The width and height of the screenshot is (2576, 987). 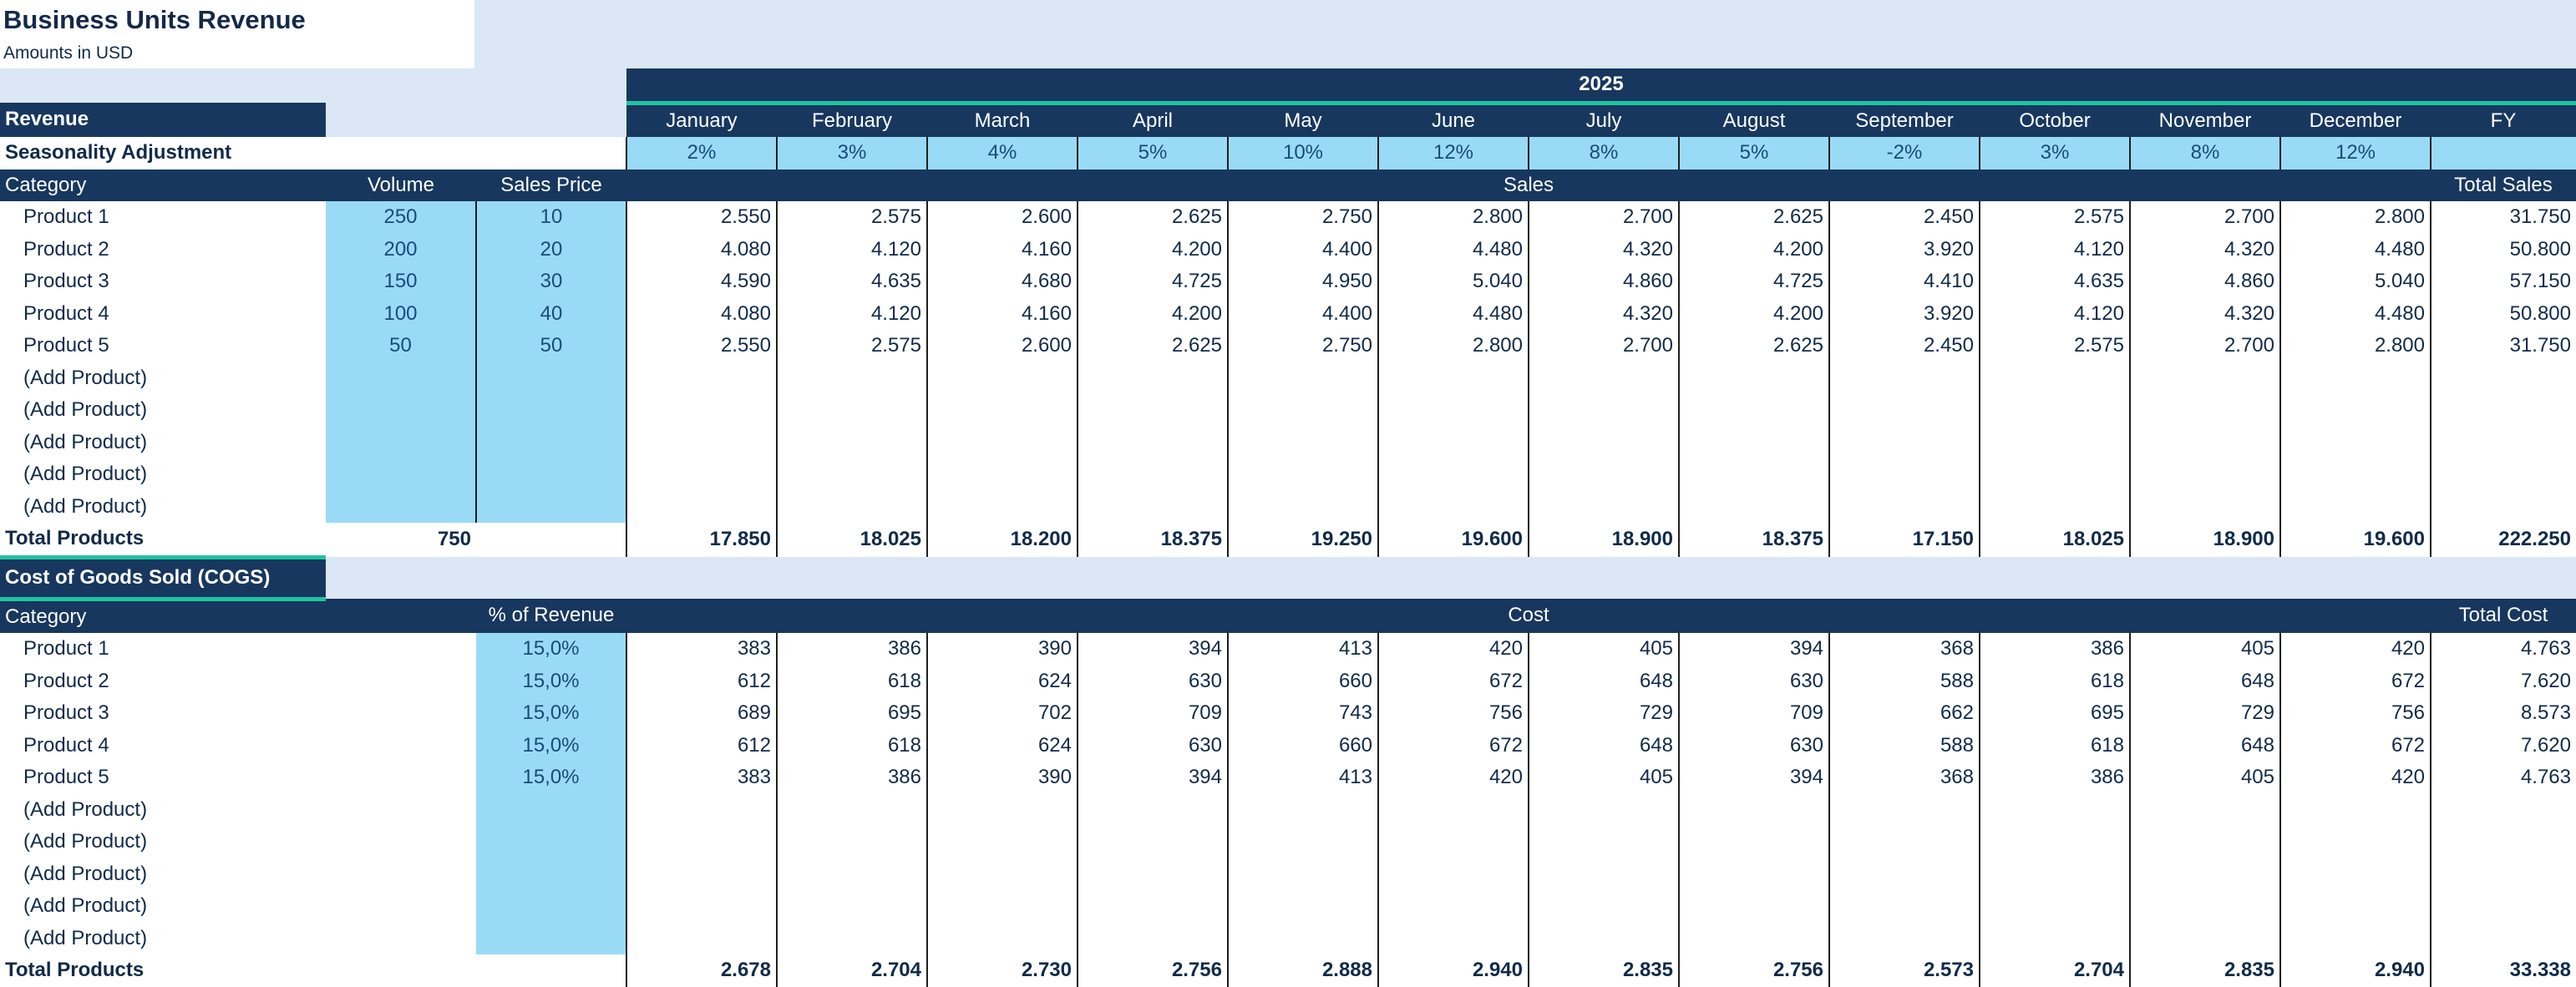 What do you see at coordinates (401, 218) in the screenshot?
I see `volume-input: 250` at bounding box center [401, 218].